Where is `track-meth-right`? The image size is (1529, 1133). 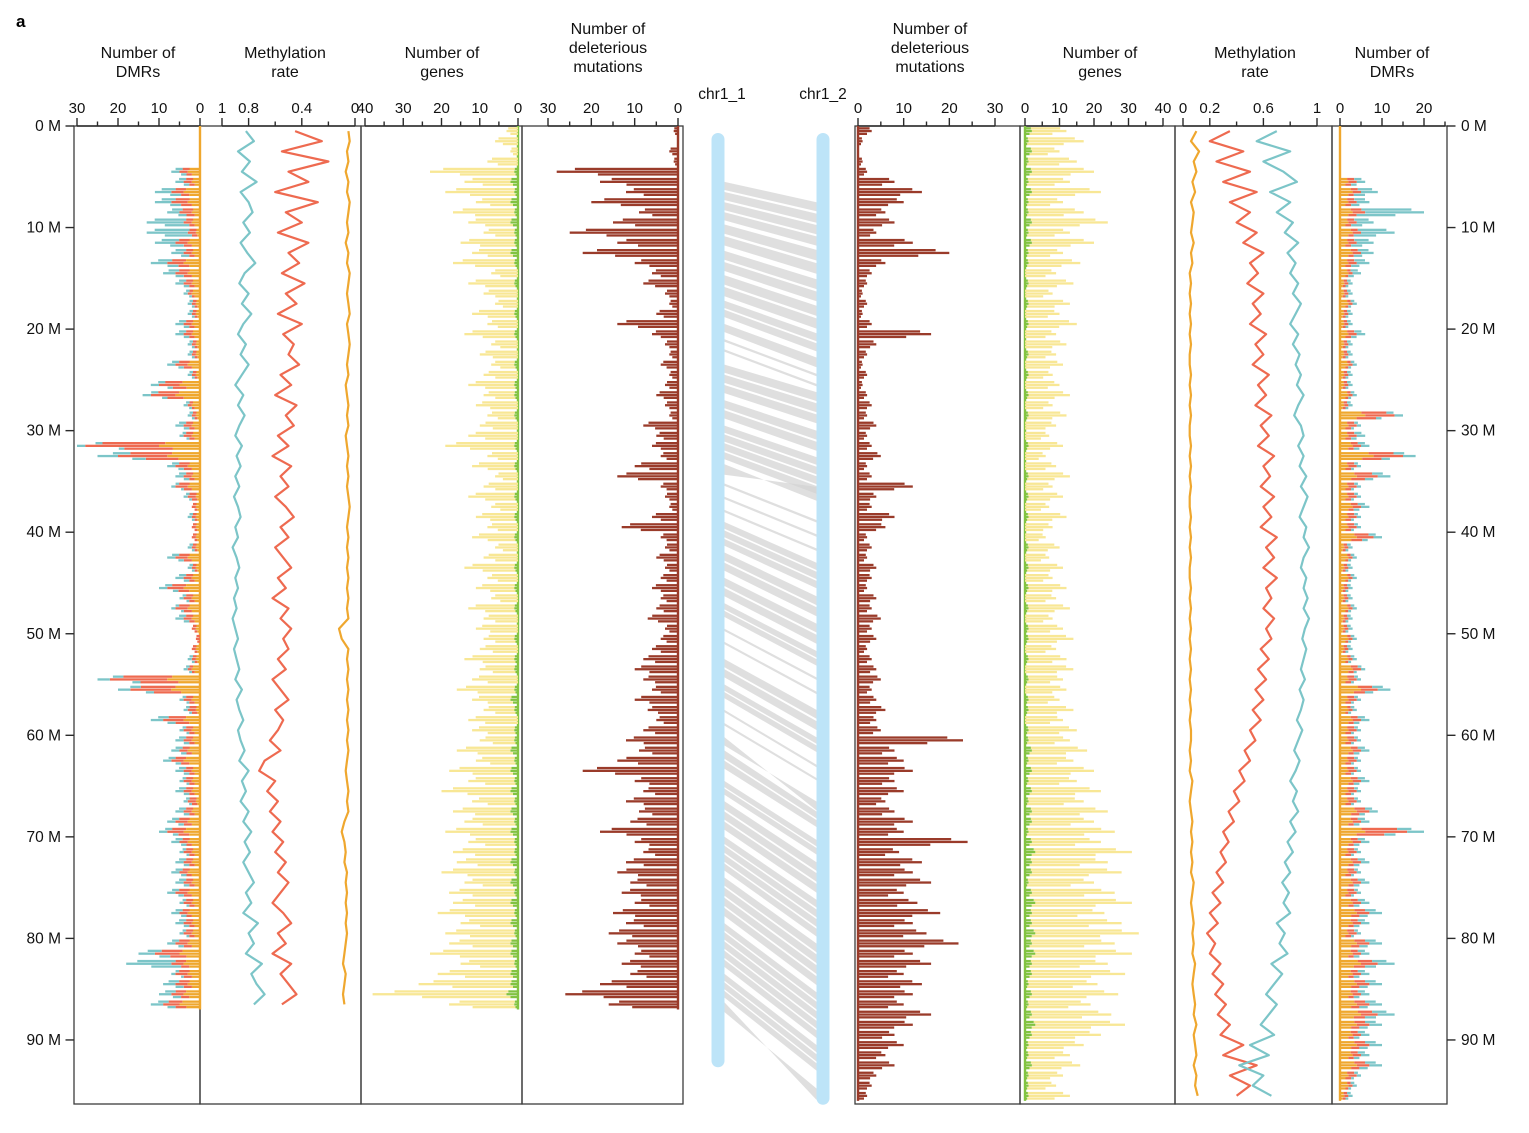
track-meth-right is located at coordinates (1249, 613).